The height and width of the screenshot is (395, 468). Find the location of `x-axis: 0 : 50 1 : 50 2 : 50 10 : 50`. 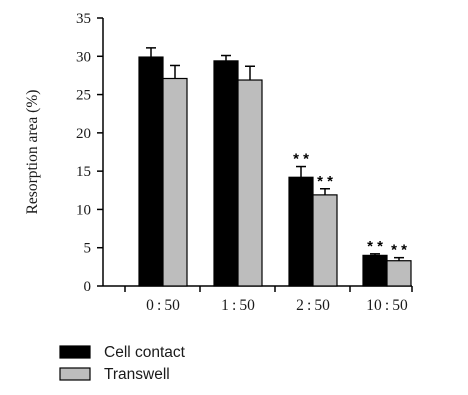

x-axis: 0 : 50 1 : 50 2 : 50 10 : 50 is located at coordinates (258, 299).